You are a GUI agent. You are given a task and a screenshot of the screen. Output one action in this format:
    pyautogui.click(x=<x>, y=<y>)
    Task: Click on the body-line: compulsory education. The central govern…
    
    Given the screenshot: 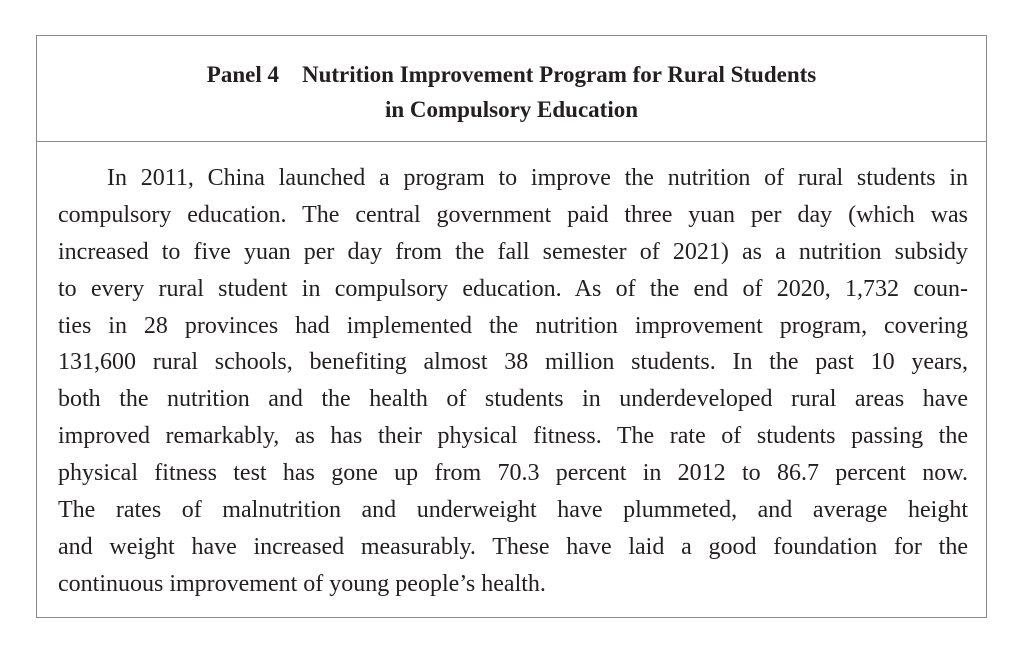 What is the action you would take?
    pyautogui.click(x=513, y=214)
    